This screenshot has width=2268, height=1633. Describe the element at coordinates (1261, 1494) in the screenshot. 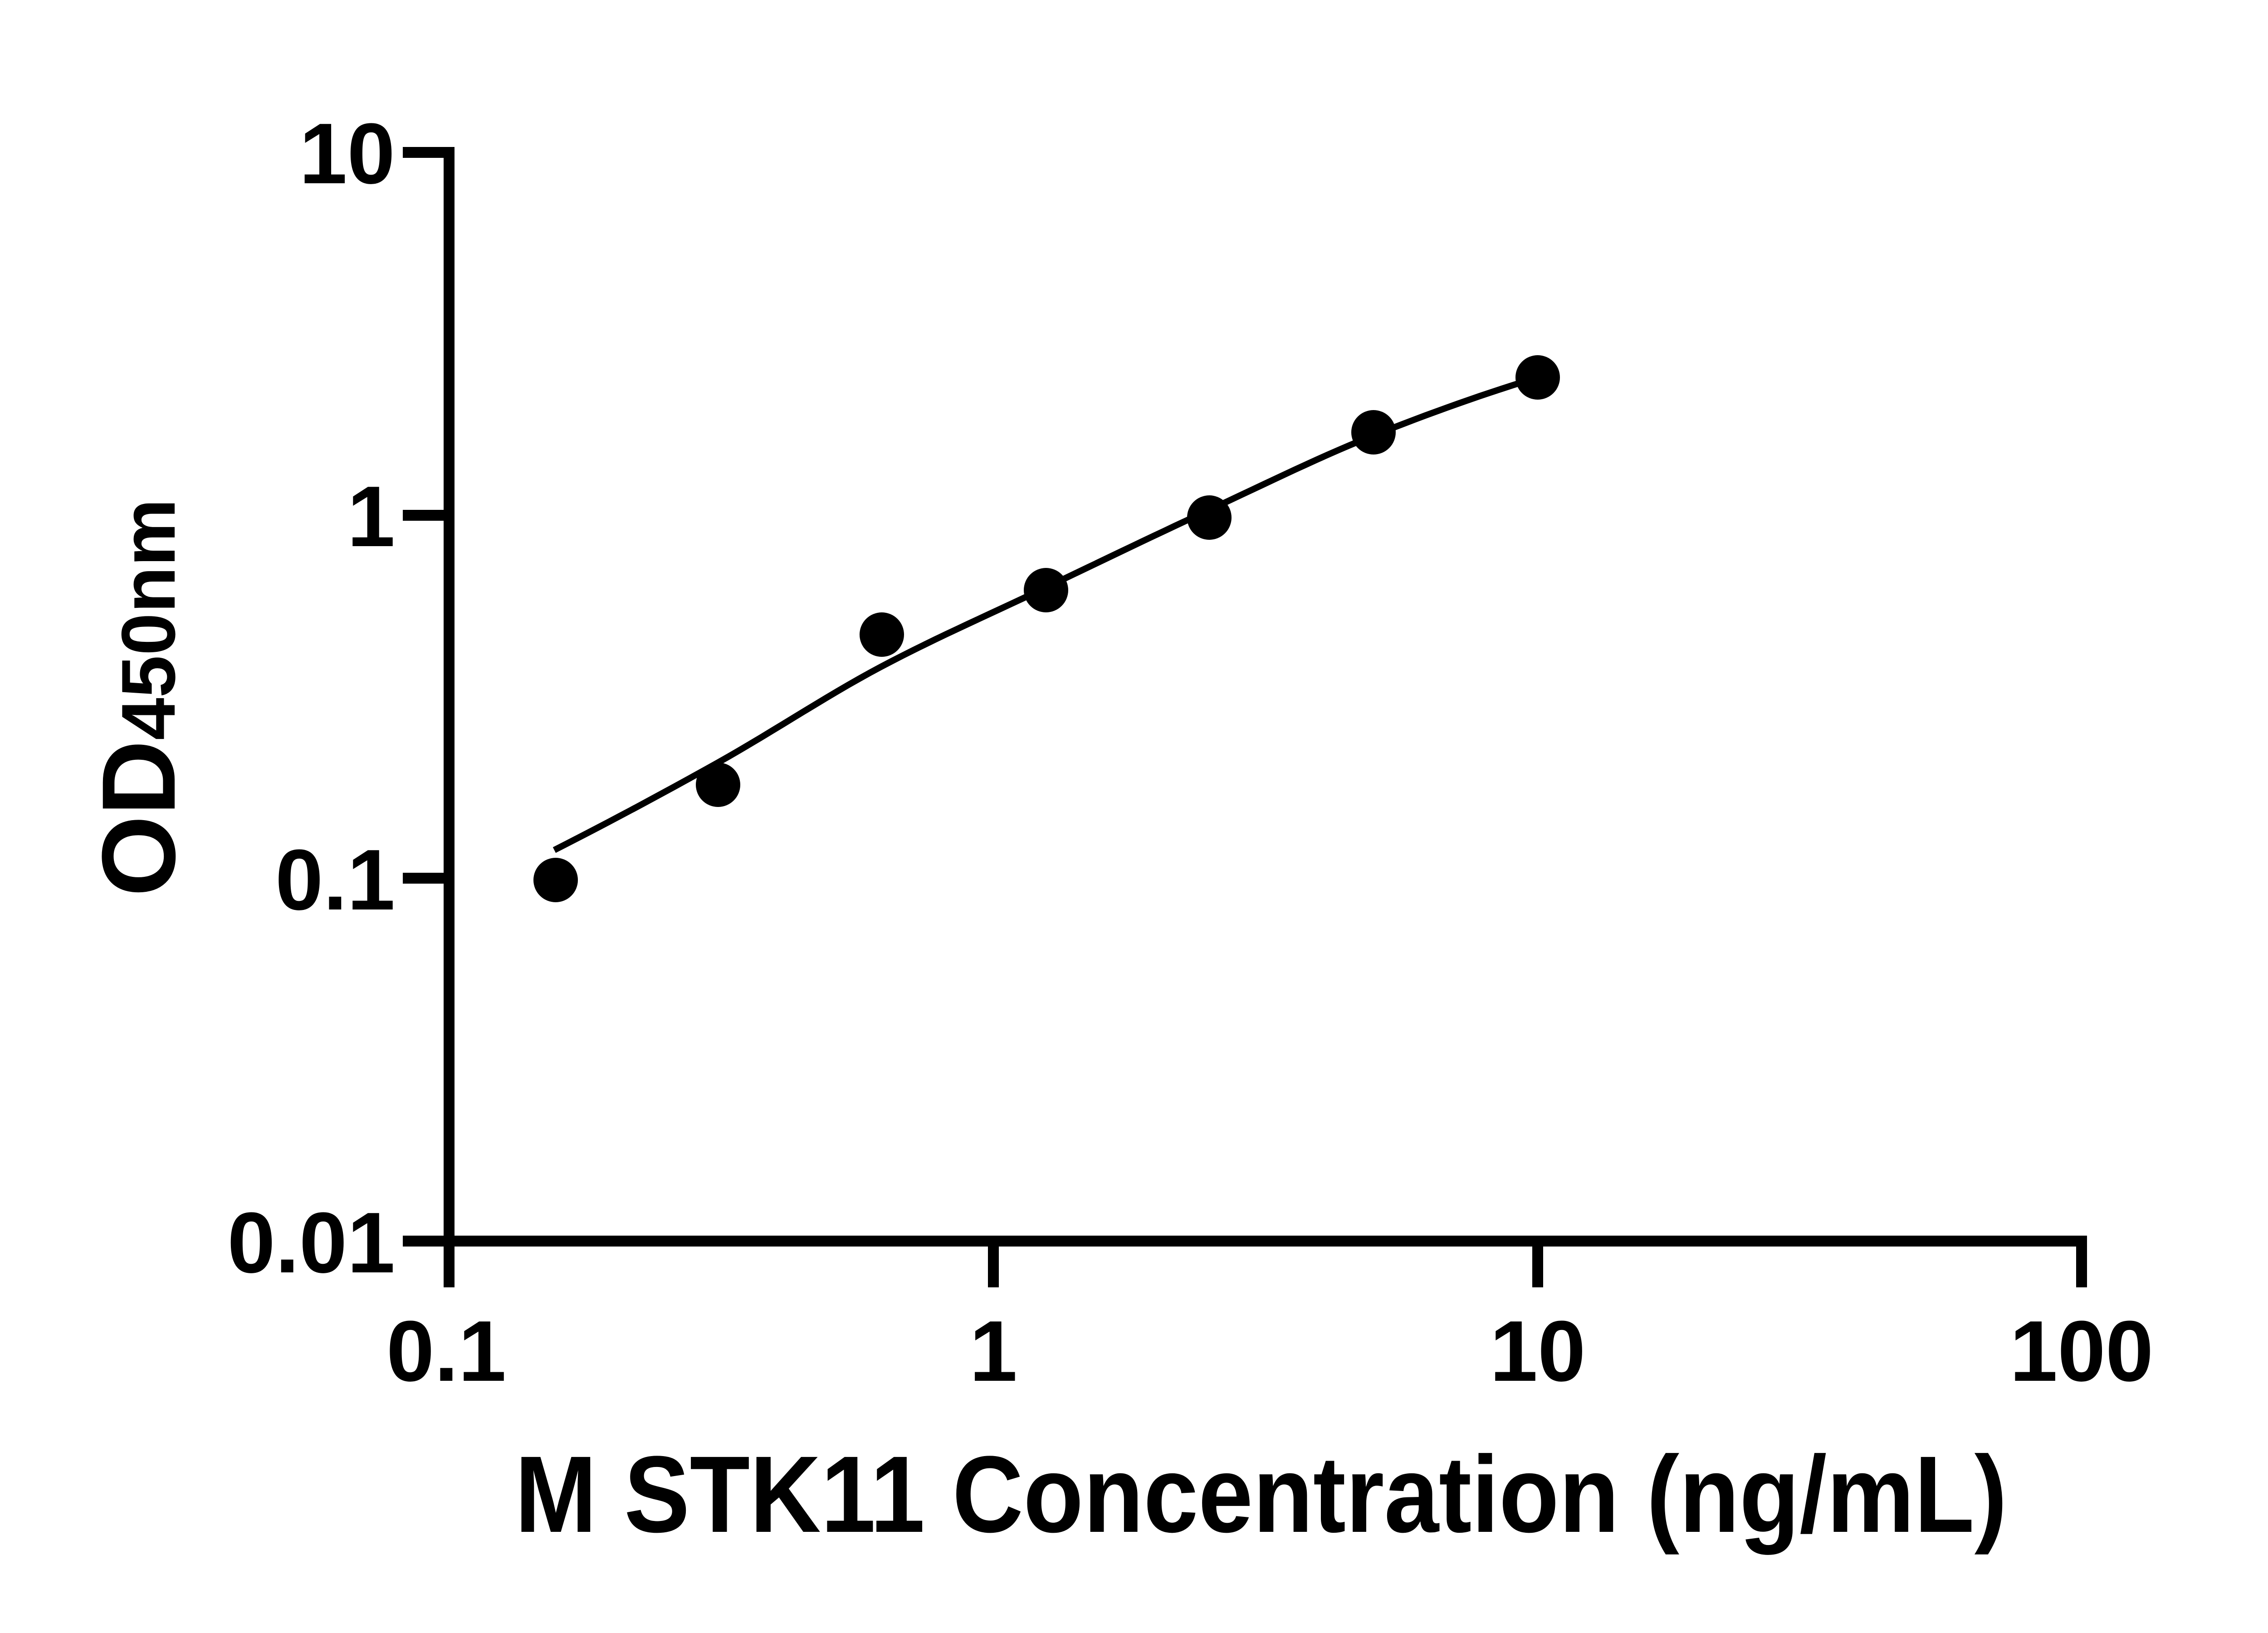

I see `svg-text: M STK11 Concentration (ng/mL)` at that location.